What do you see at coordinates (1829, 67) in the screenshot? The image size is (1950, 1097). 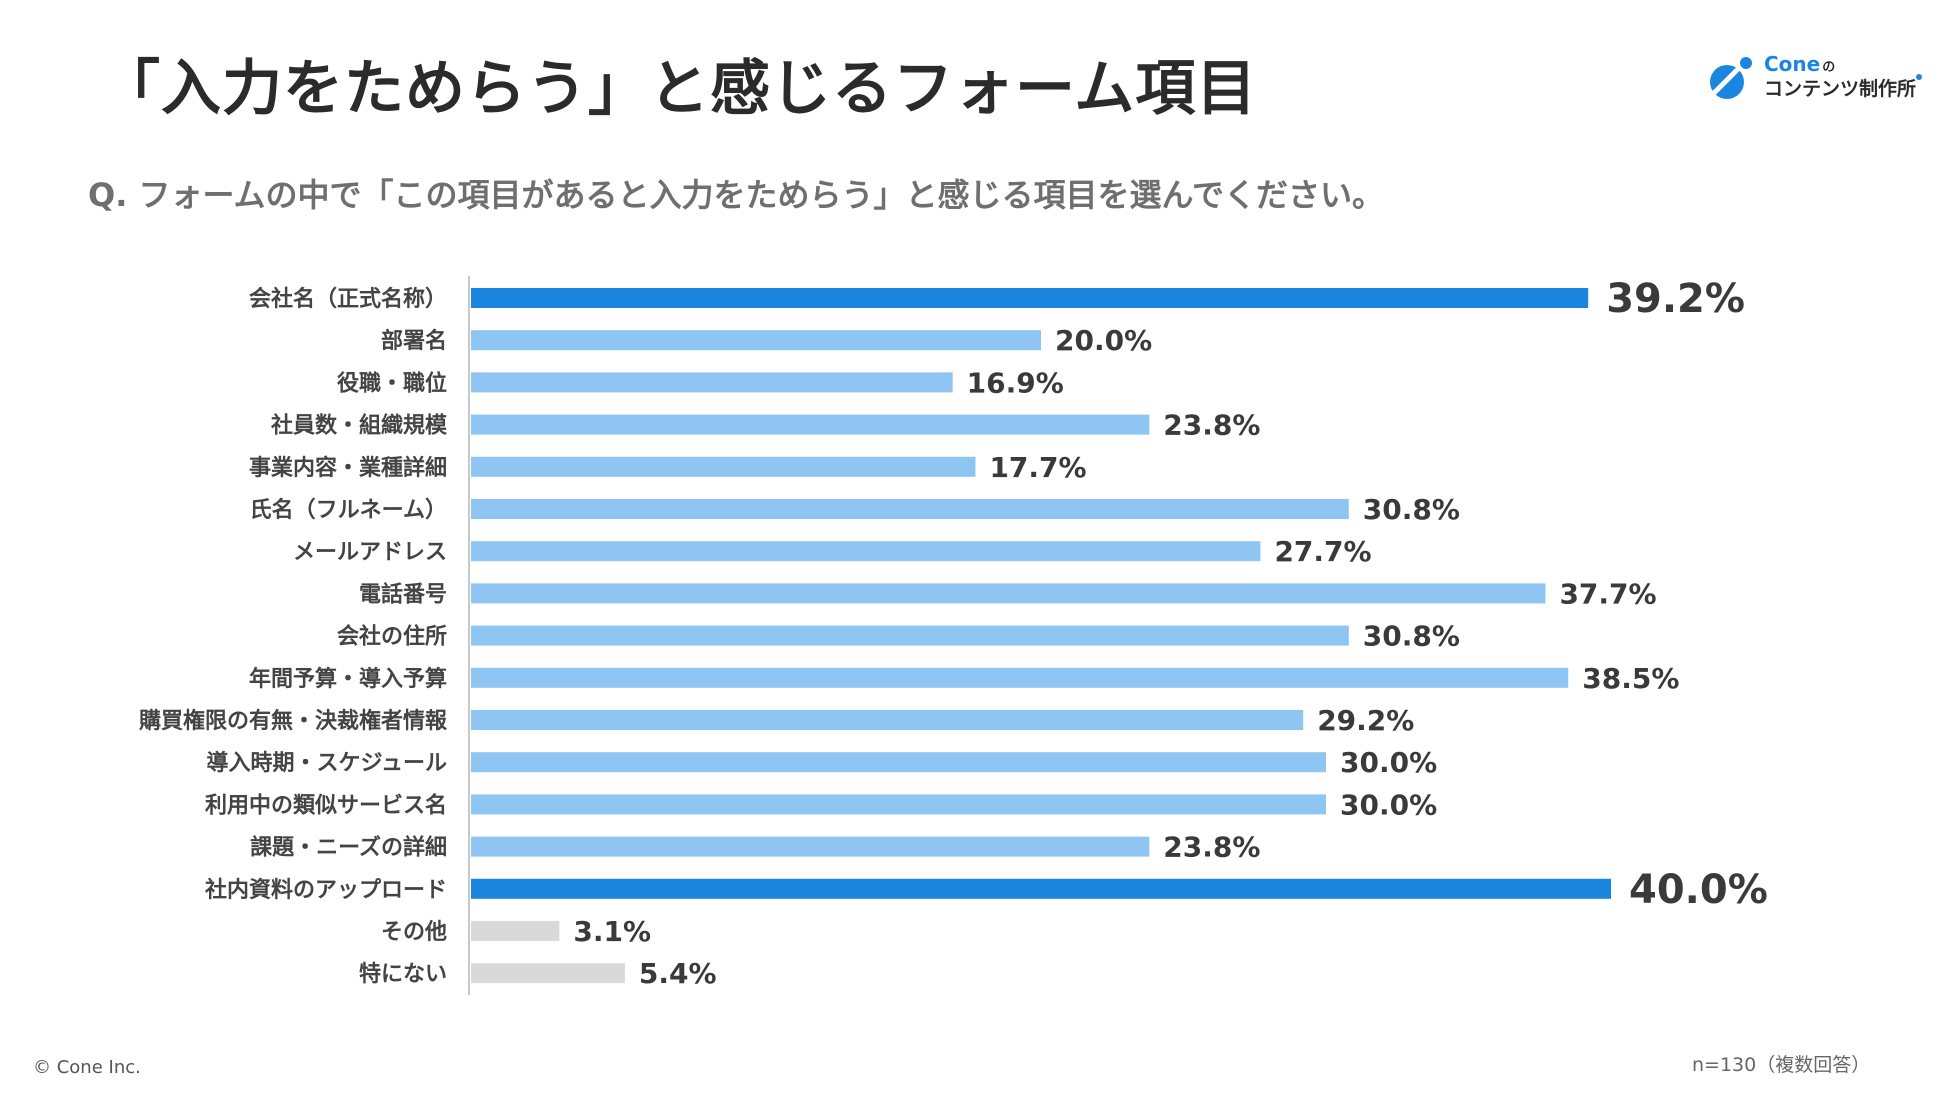 I see `logo-line1-suffix: の` at bounding box center [1829, 67].